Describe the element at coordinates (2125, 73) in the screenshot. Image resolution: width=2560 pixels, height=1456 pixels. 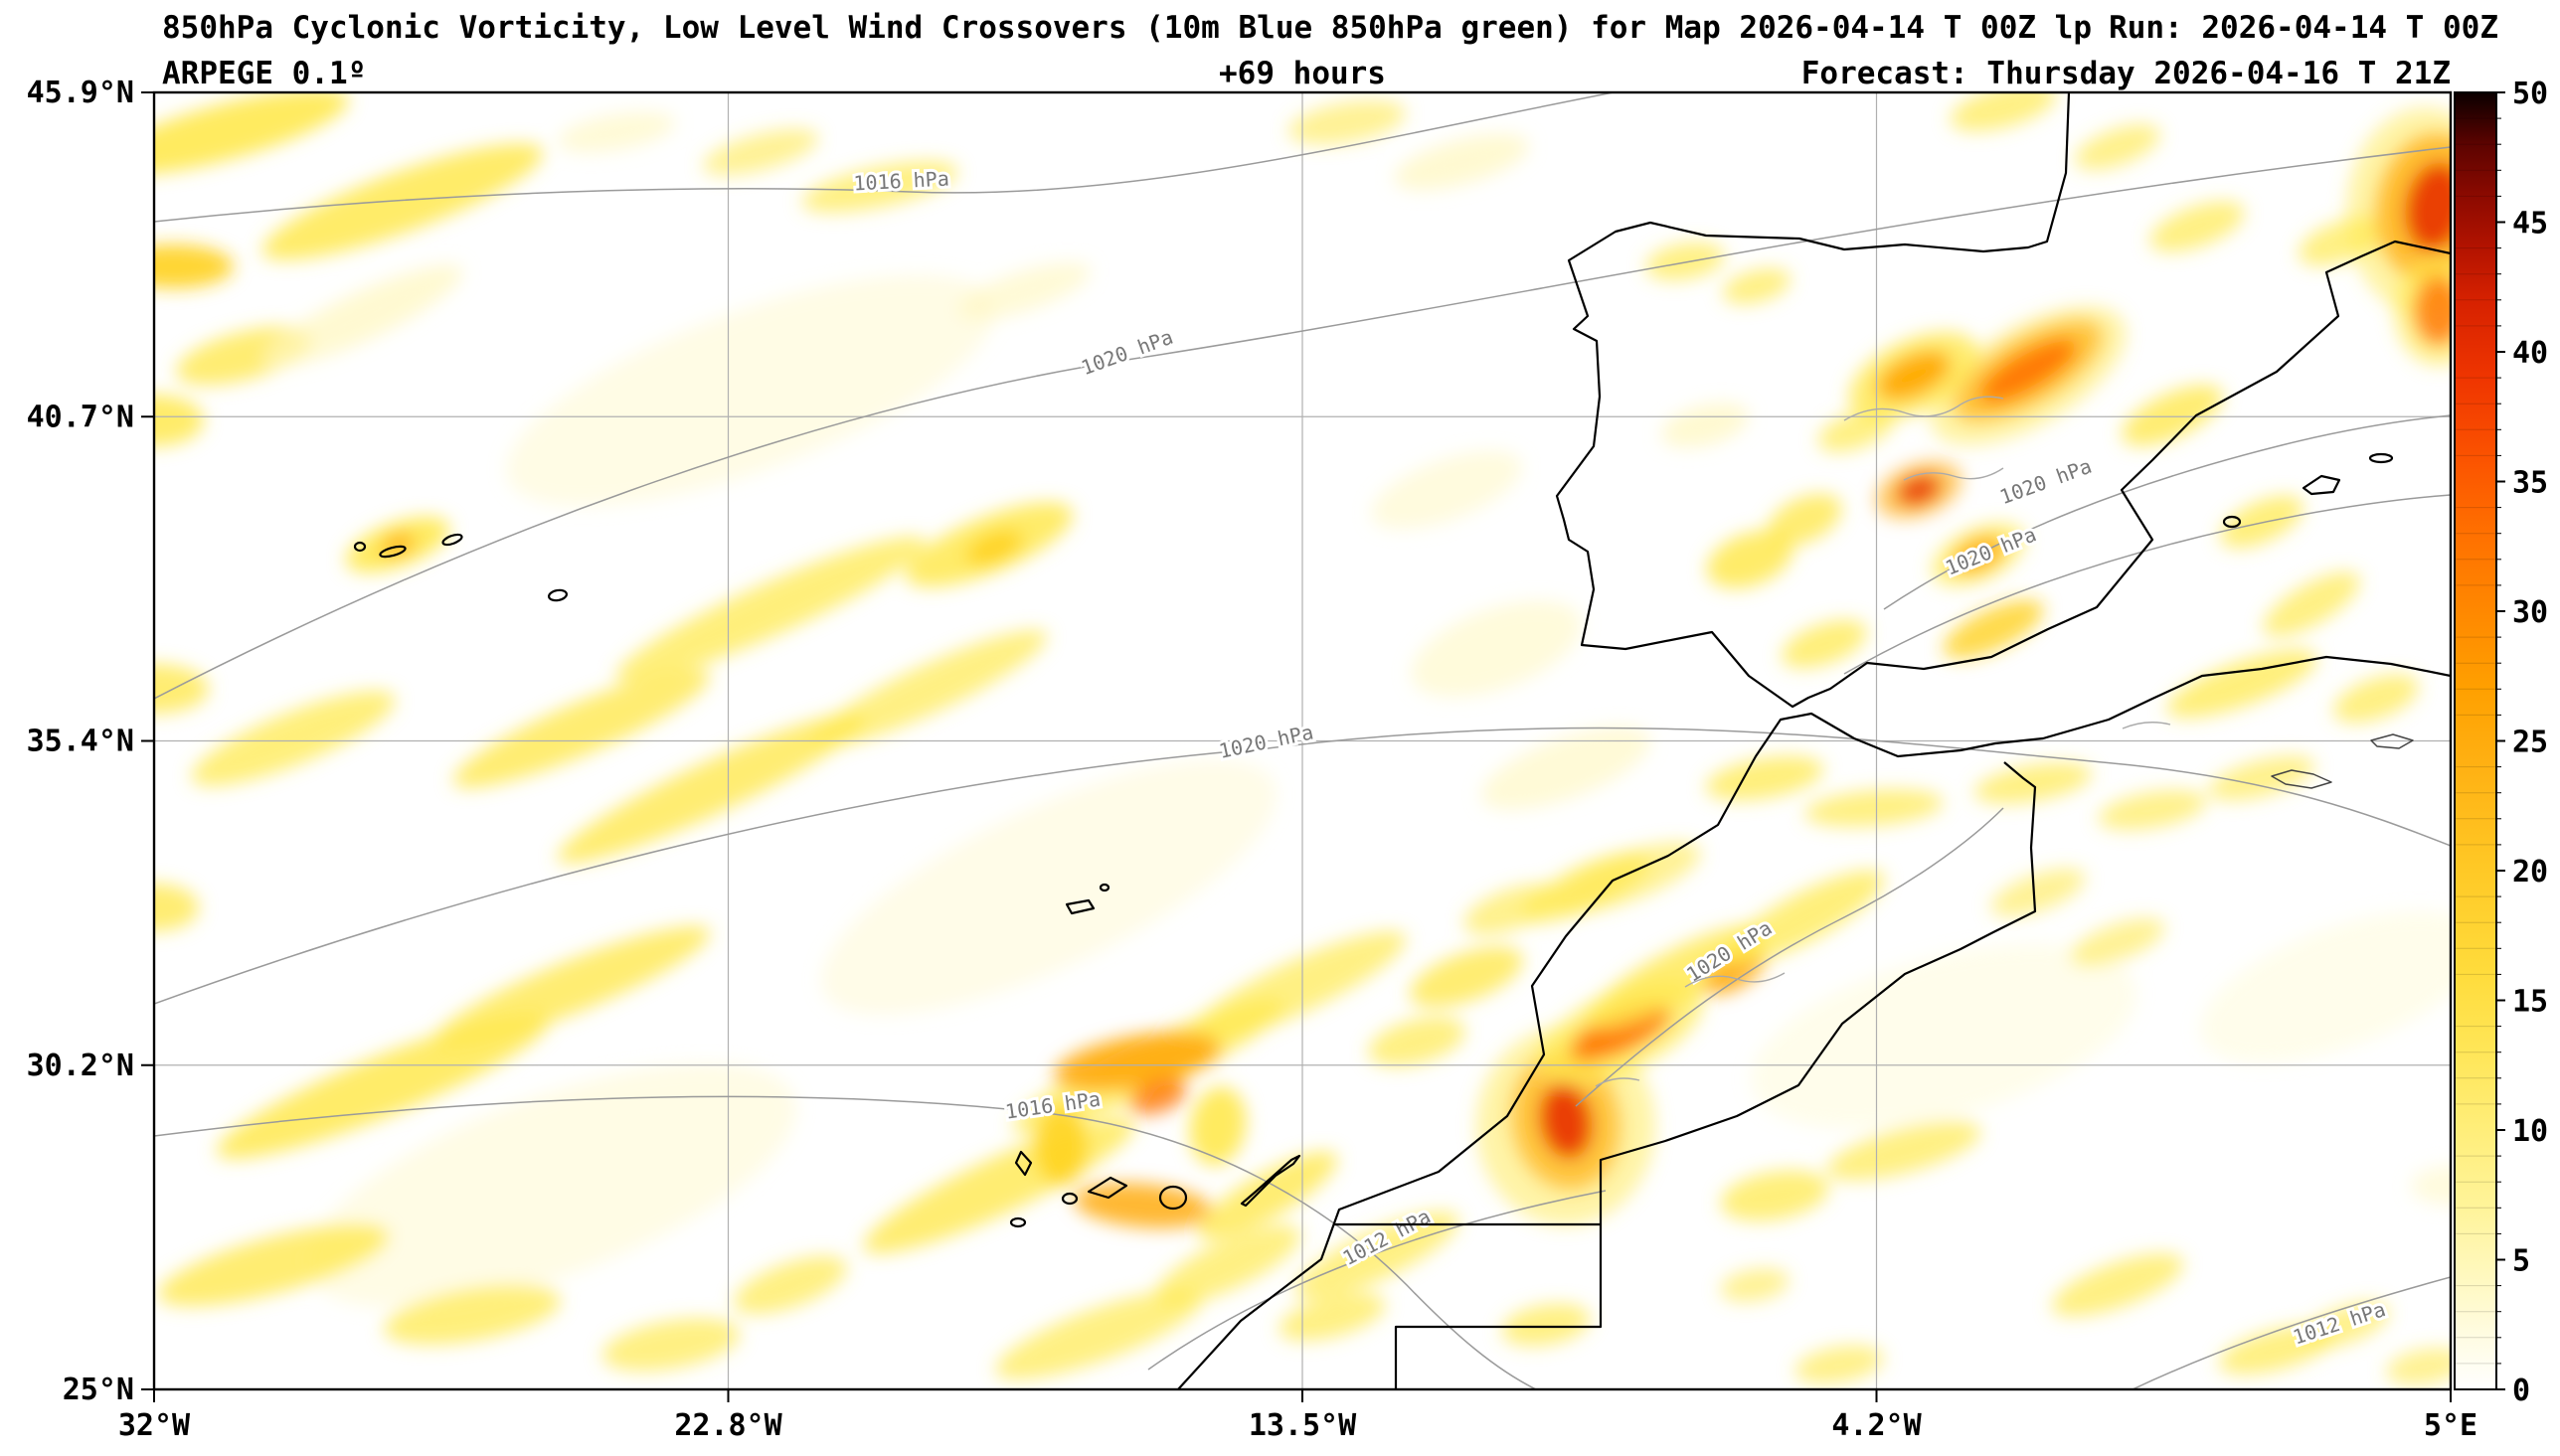
I see `forecast-valid-label: Forecast: Thursday 2026-04-16 T 21Z` at that location.